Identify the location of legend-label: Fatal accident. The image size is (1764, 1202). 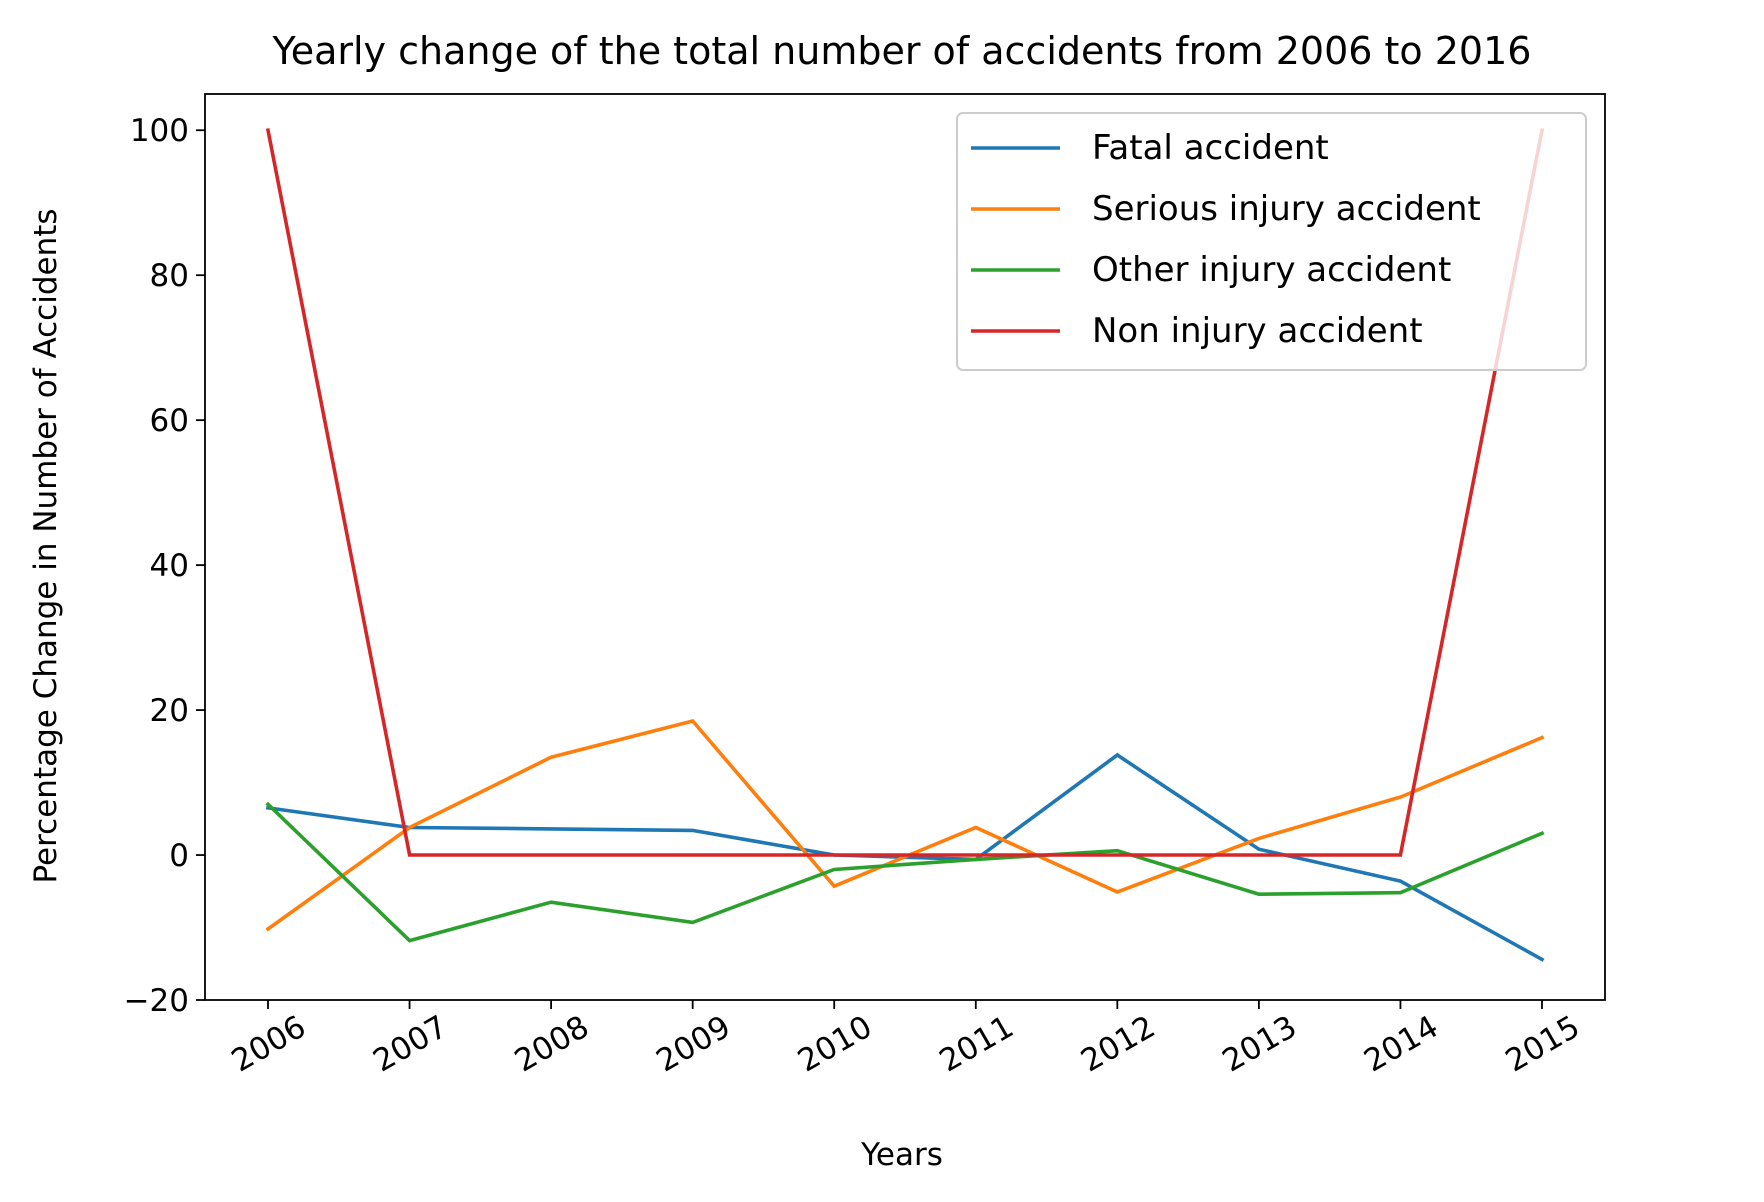
(1210, 148).